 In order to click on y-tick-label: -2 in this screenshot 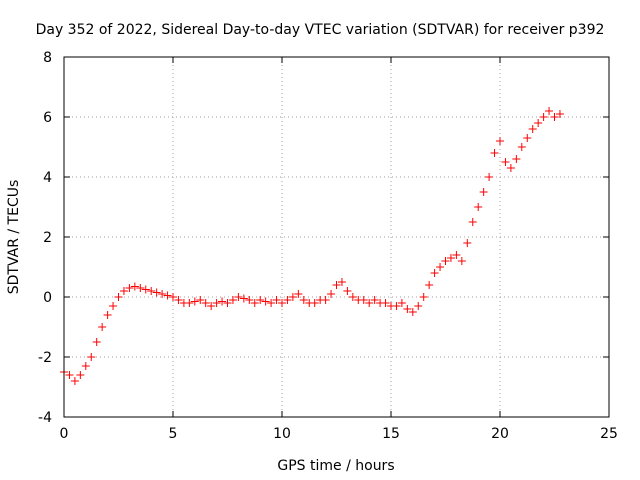, I will do `click(45, 358)`.